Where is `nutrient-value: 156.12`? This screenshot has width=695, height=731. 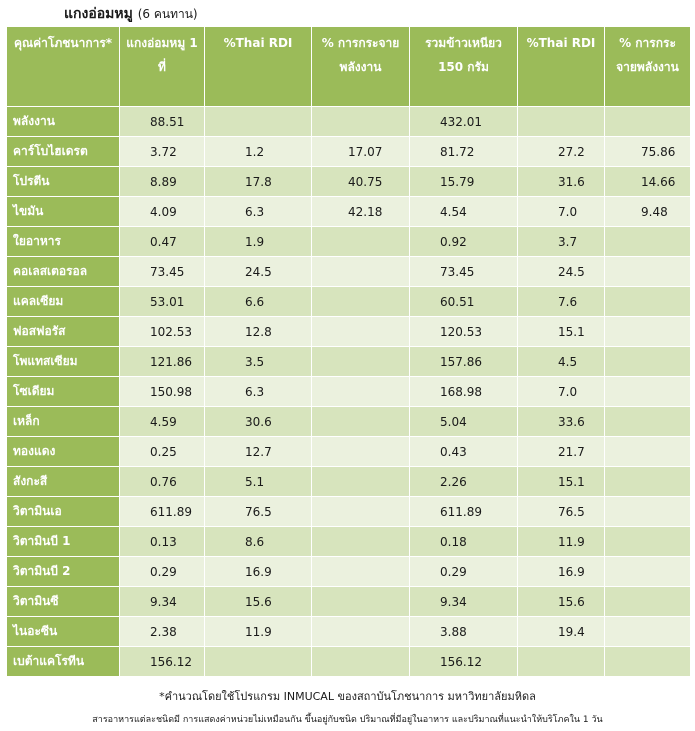 nutrient-value: 156.12 is located at coordinates (463, 661).